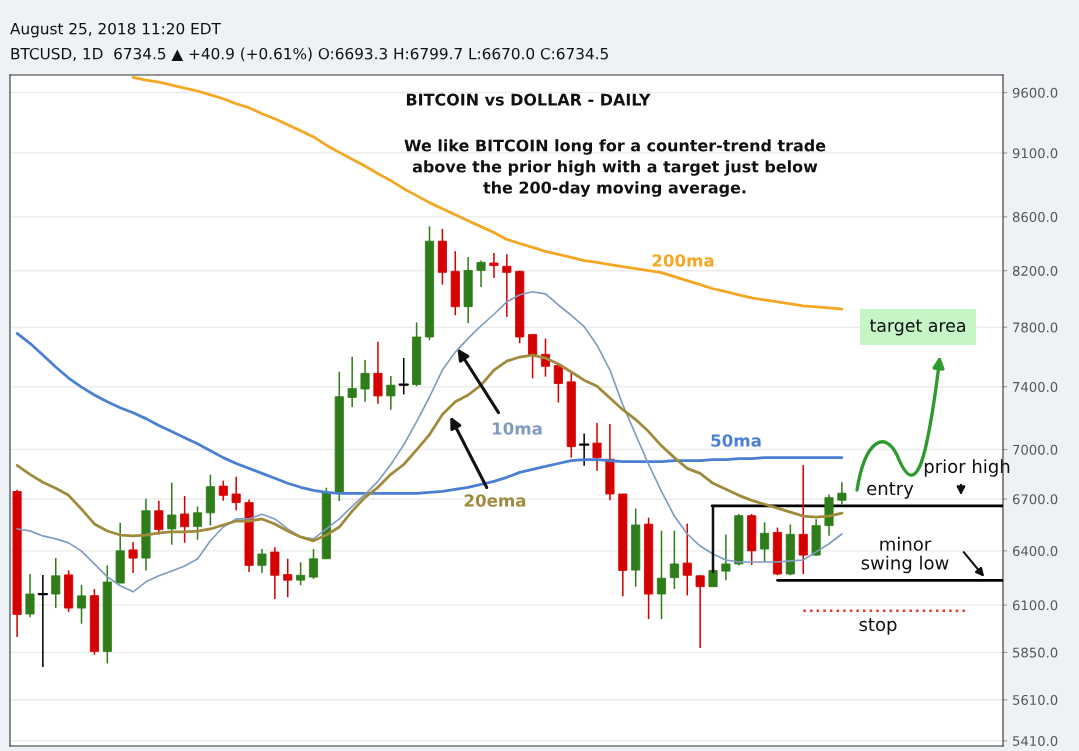 This screenshot has width=1079, height=751. I want to click on text: BTCUSD, 1D 6734.5 ▲ +40.9 (+0.61%) O:6693.3 H:6799.7 L:6670.0 C:6734.5, so click(309, 54).